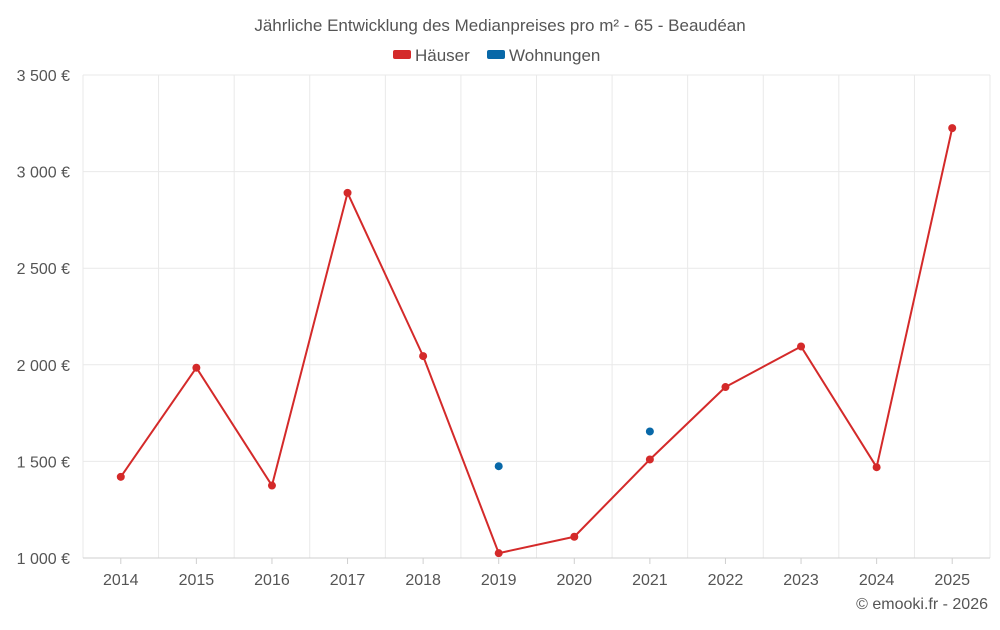  Describe the element at coordinates (423, 580) in the screenshot. I see `x-tick-label-4: 2018` at that location.